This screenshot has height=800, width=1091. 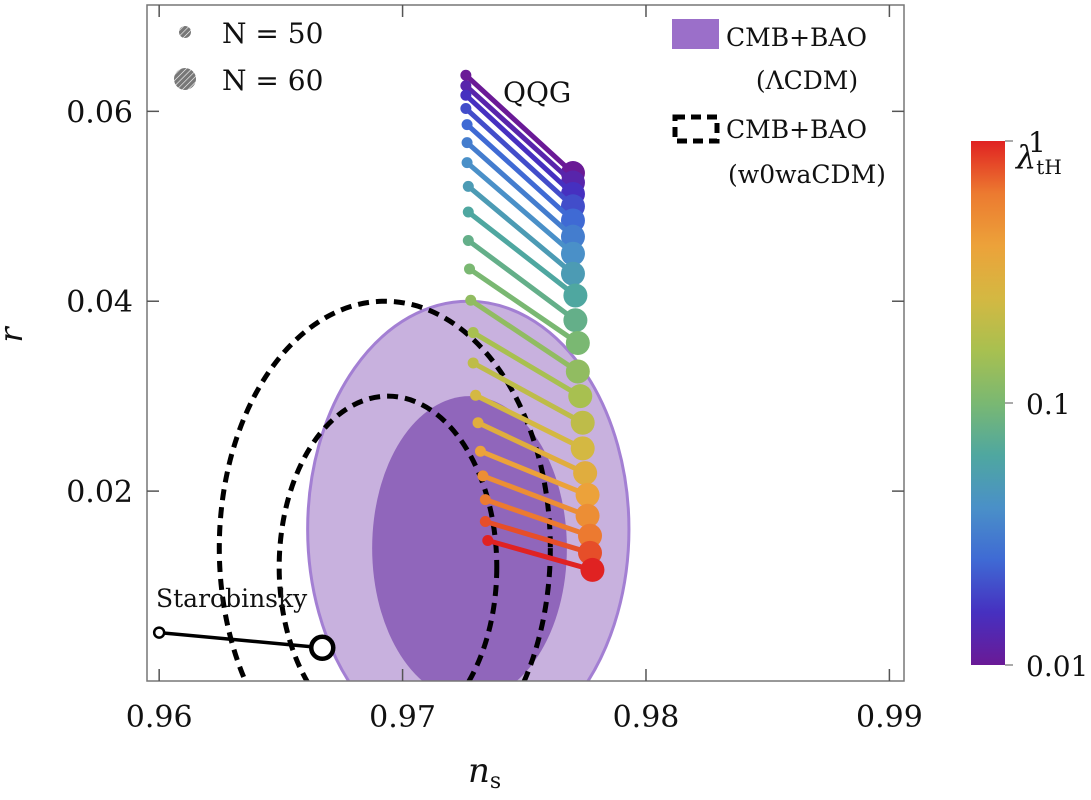 I want to click on x-tick-label: 0.98, so click(x=646, y=717).